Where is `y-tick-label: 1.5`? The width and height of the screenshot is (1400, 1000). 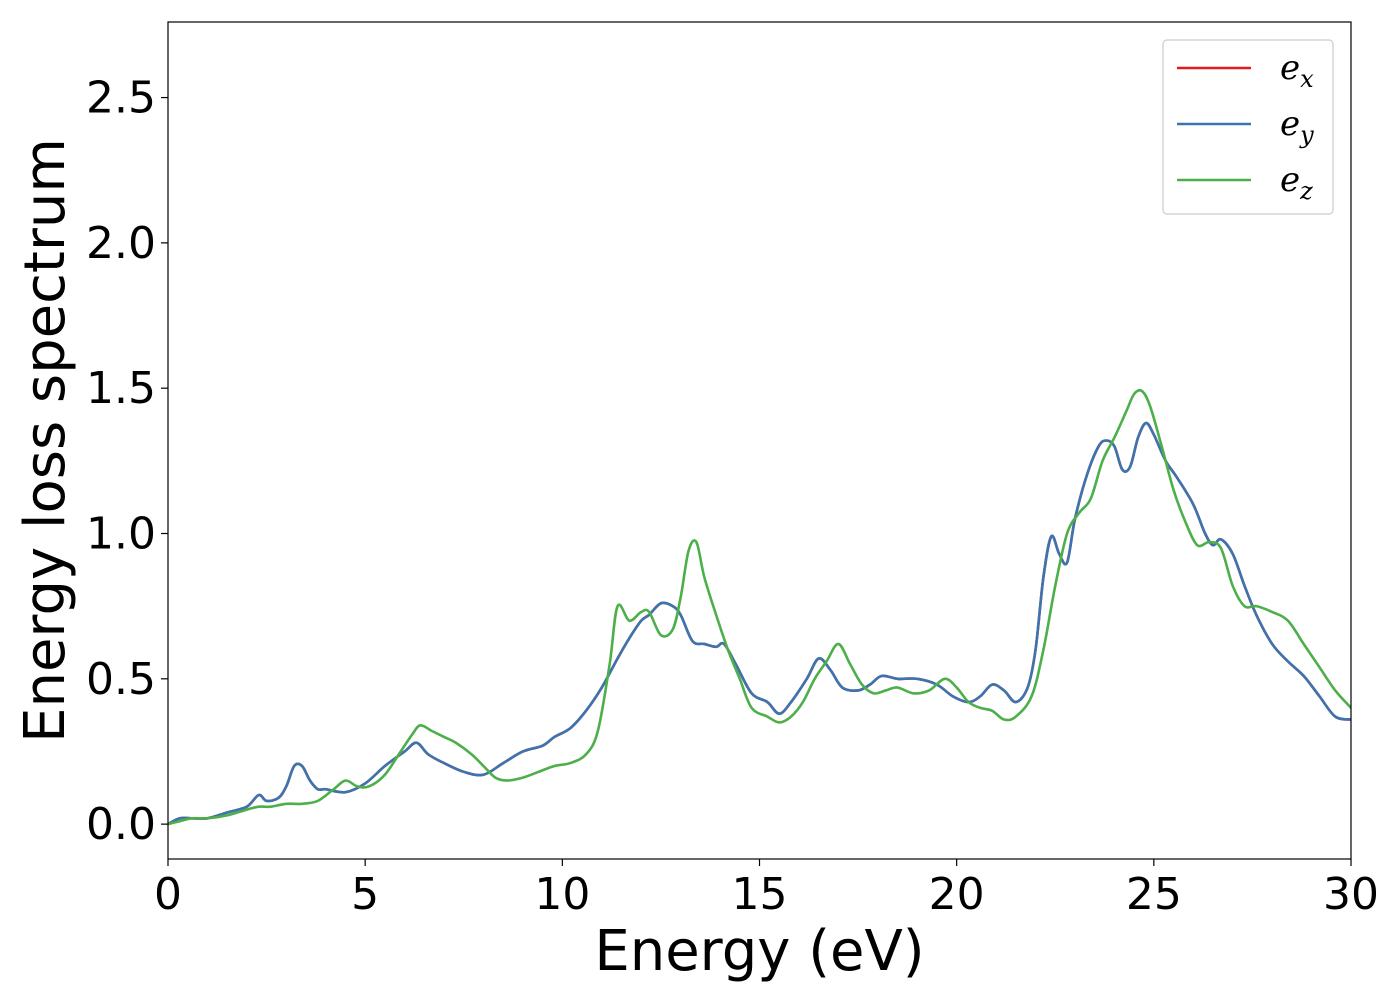 y-tick-label: 1.5 is located at coordinates (121, 388).